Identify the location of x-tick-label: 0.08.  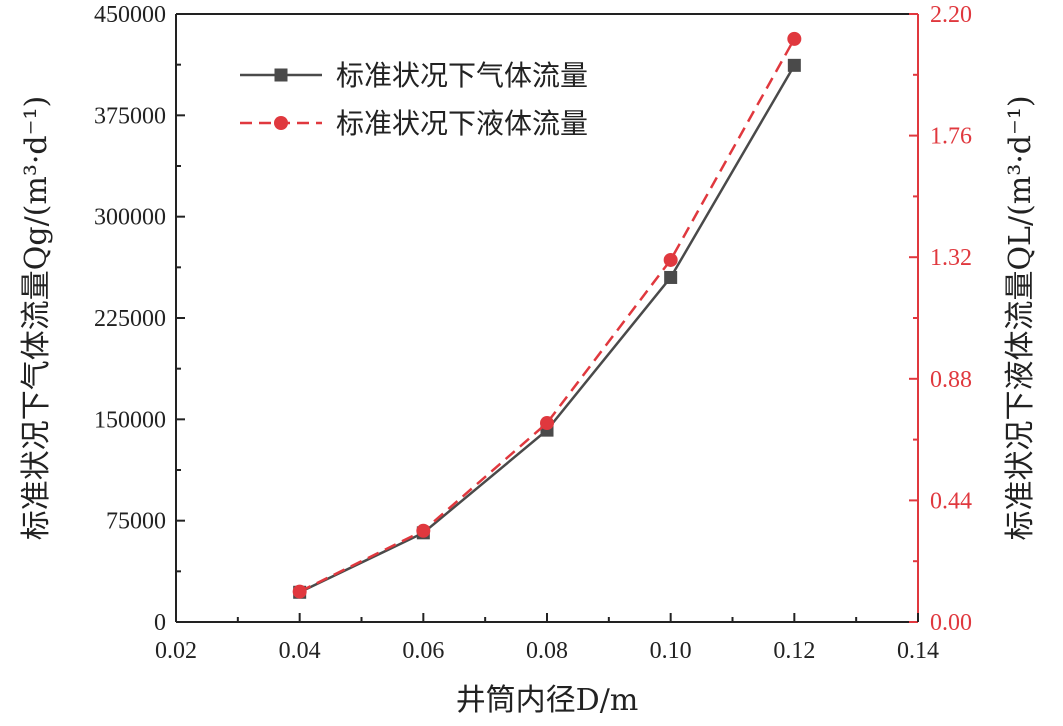
(547, 651).